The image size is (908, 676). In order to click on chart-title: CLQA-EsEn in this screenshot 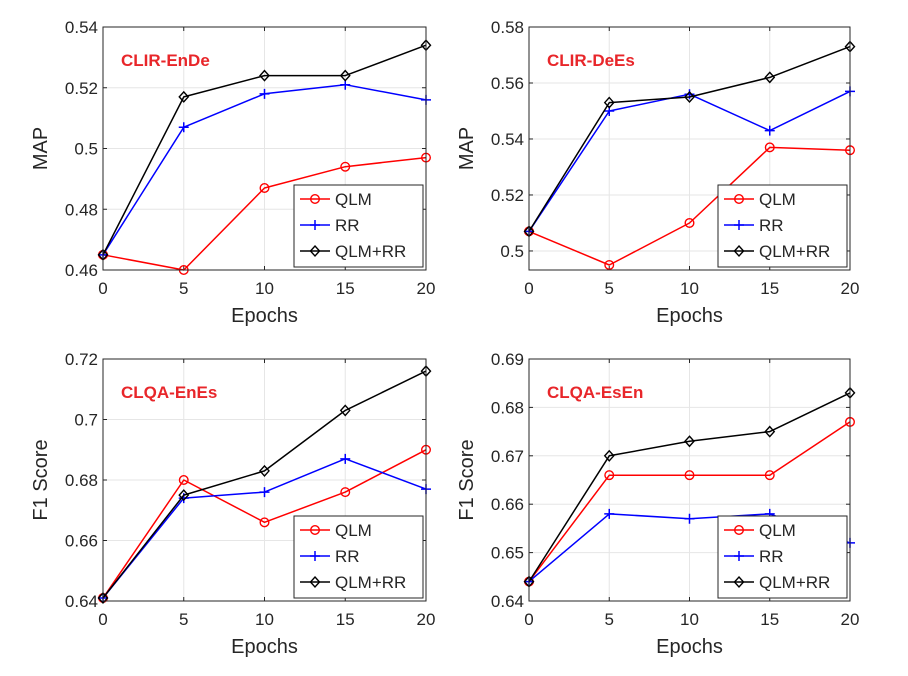, I will do `click(595, 392)`.